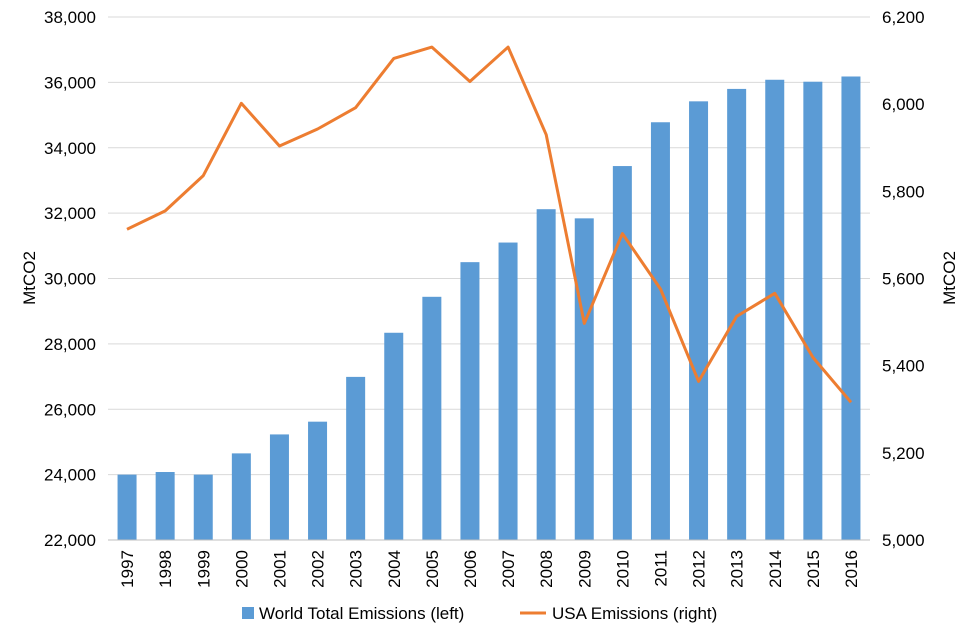  What do you see at coordinates (394, 569) in the screenshot?
I see `x-axis-tick-label: 2004` at bounding box center [394, 569].